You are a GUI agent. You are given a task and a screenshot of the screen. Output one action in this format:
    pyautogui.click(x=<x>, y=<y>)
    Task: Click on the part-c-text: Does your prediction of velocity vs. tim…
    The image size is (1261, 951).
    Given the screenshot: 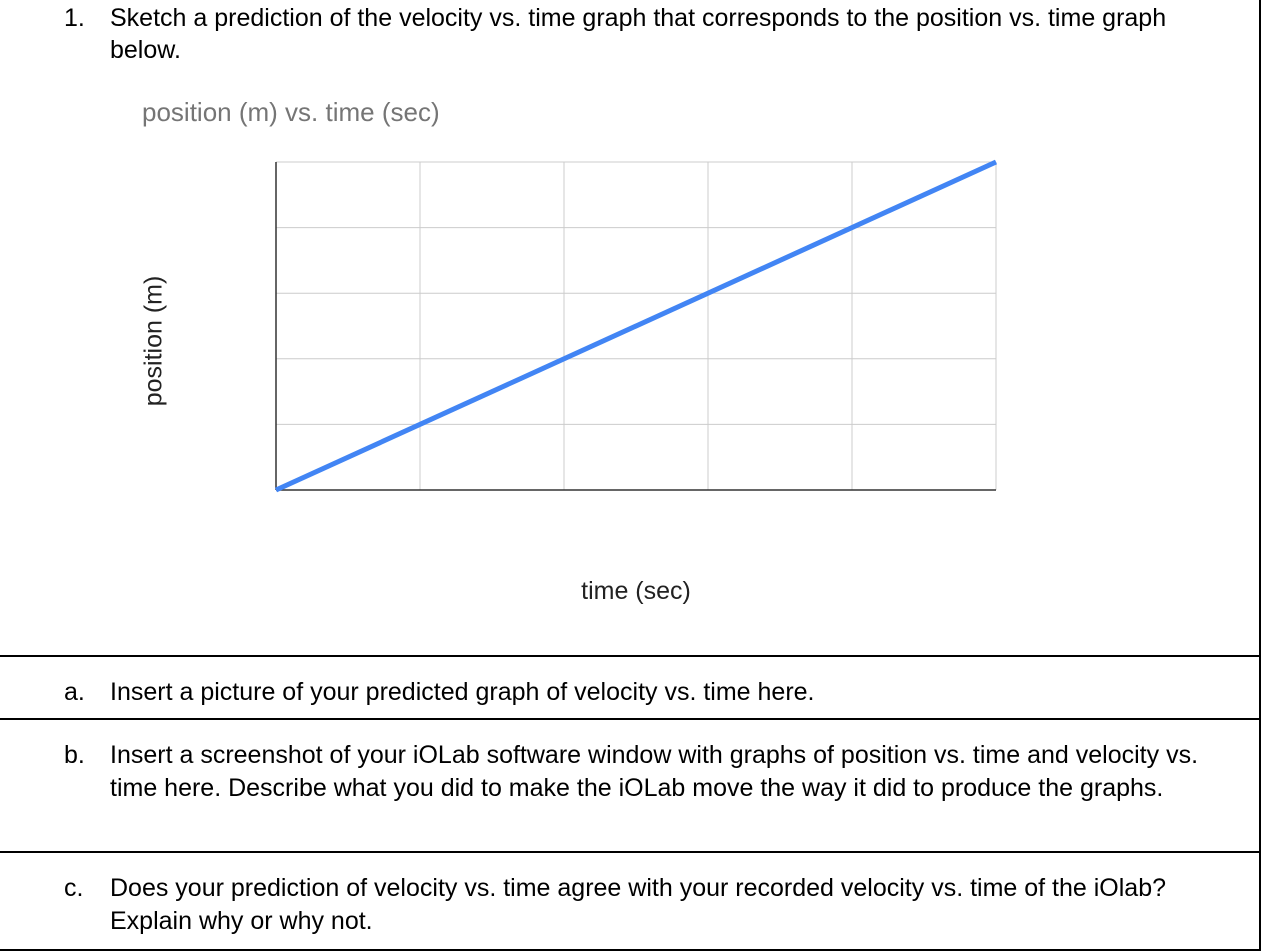 What is the action you would take?
    pyautogui.click(x=638, y=904)
    